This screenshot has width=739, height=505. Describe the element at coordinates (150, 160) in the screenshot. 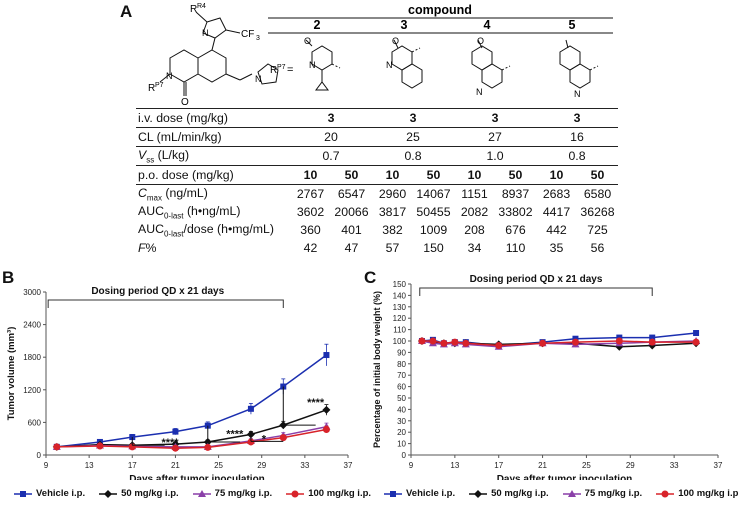

I see `vss-label-sub: ss` at that location.